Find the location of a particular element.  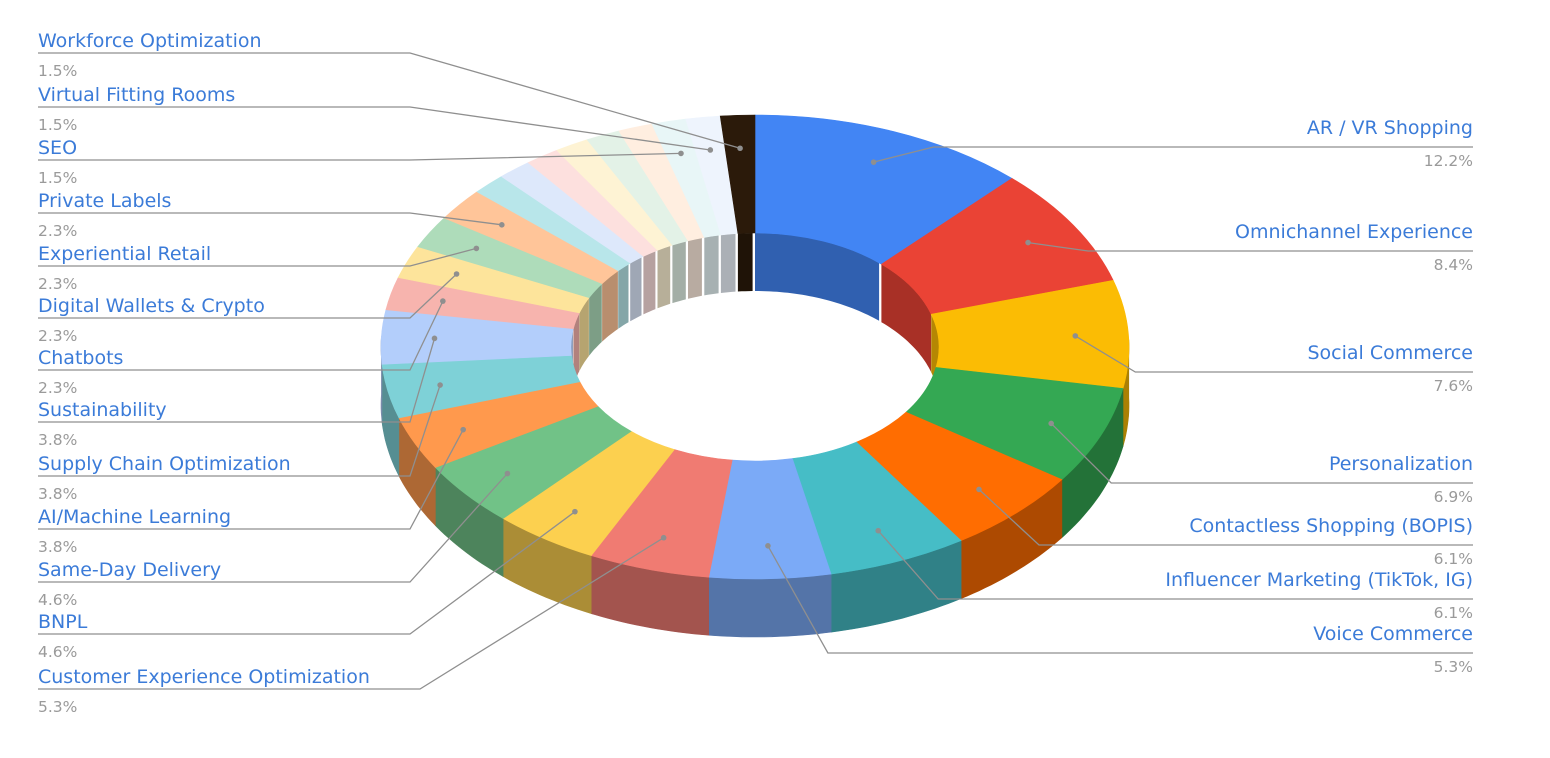

label-value: 7.6% is located at coordinates (1453, 386).